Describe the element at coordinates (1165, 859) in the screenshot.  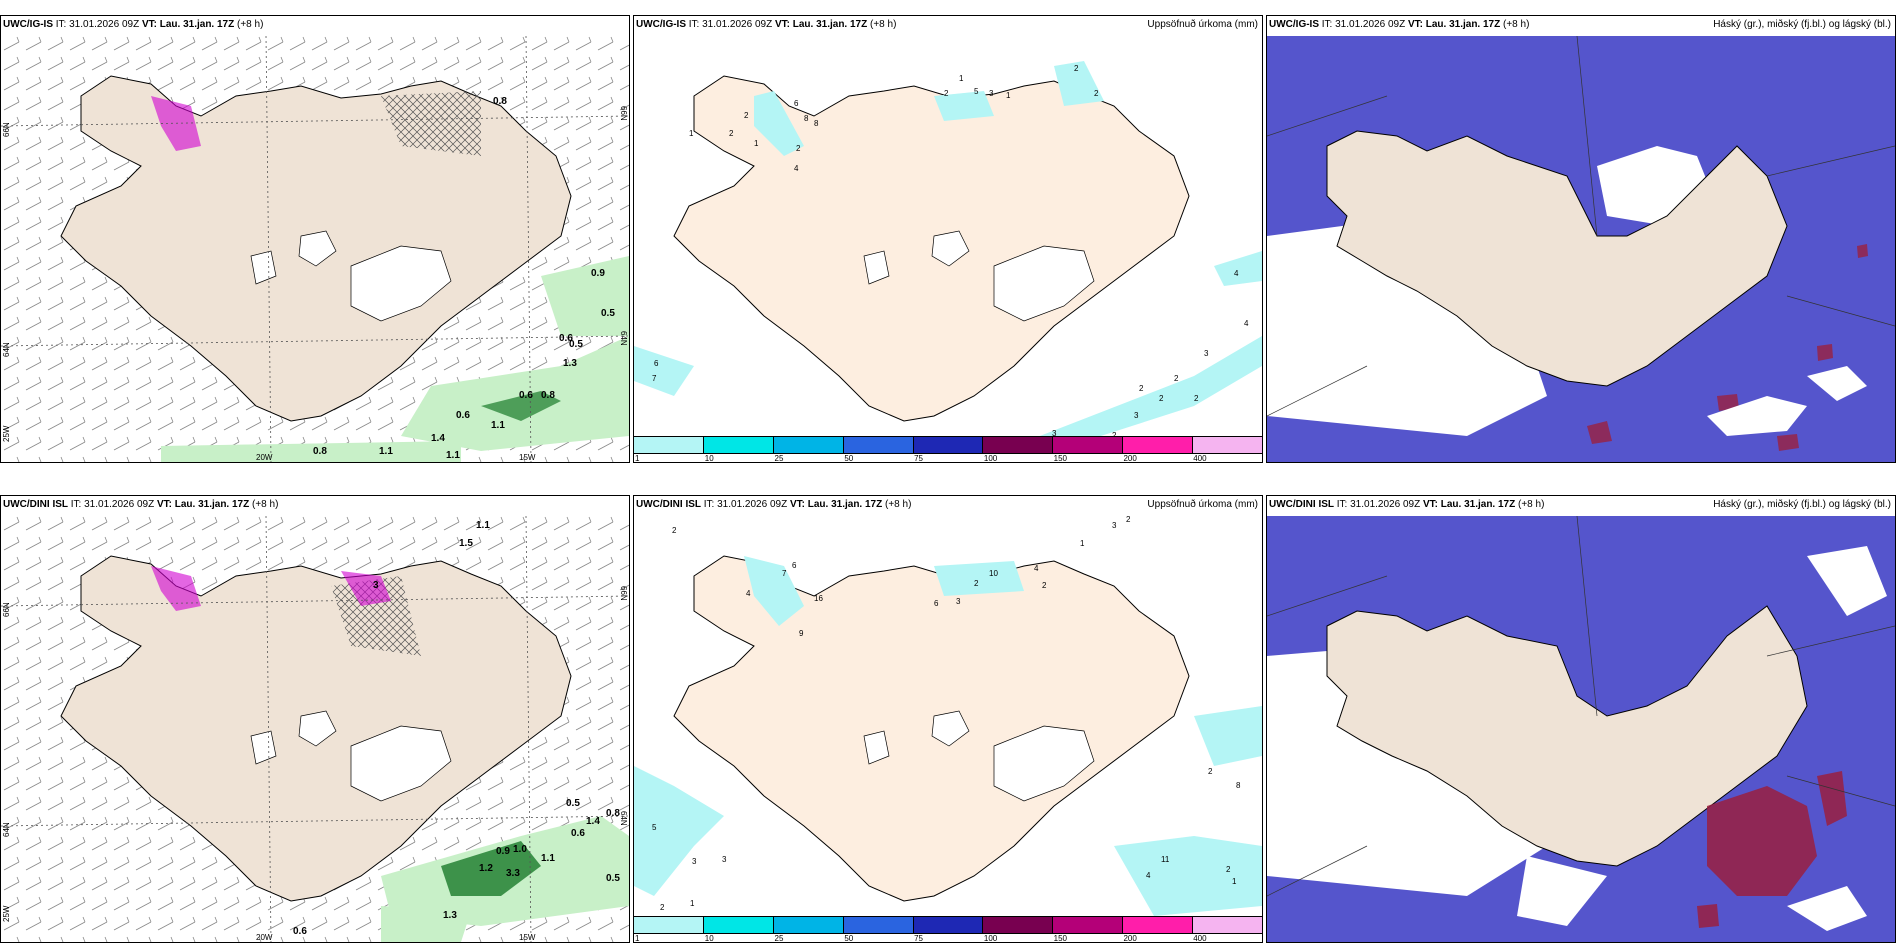
I see `precip-point-label: 11` at that location.